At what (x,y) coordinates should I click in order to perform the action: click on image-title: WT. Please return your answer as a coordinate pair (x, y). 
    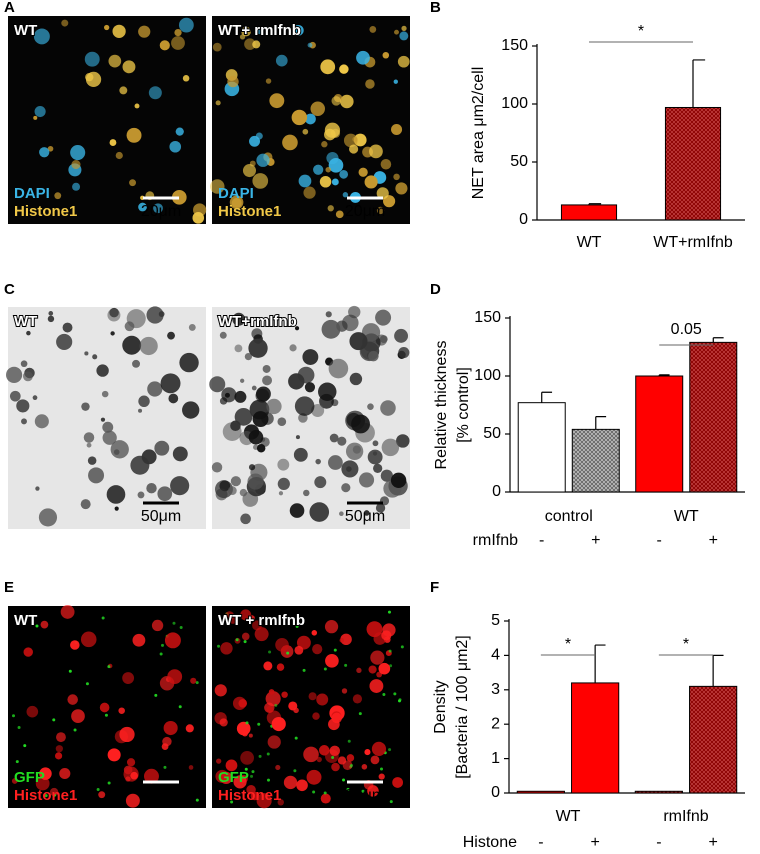
    Looking at the image, I should click on (25, 620).